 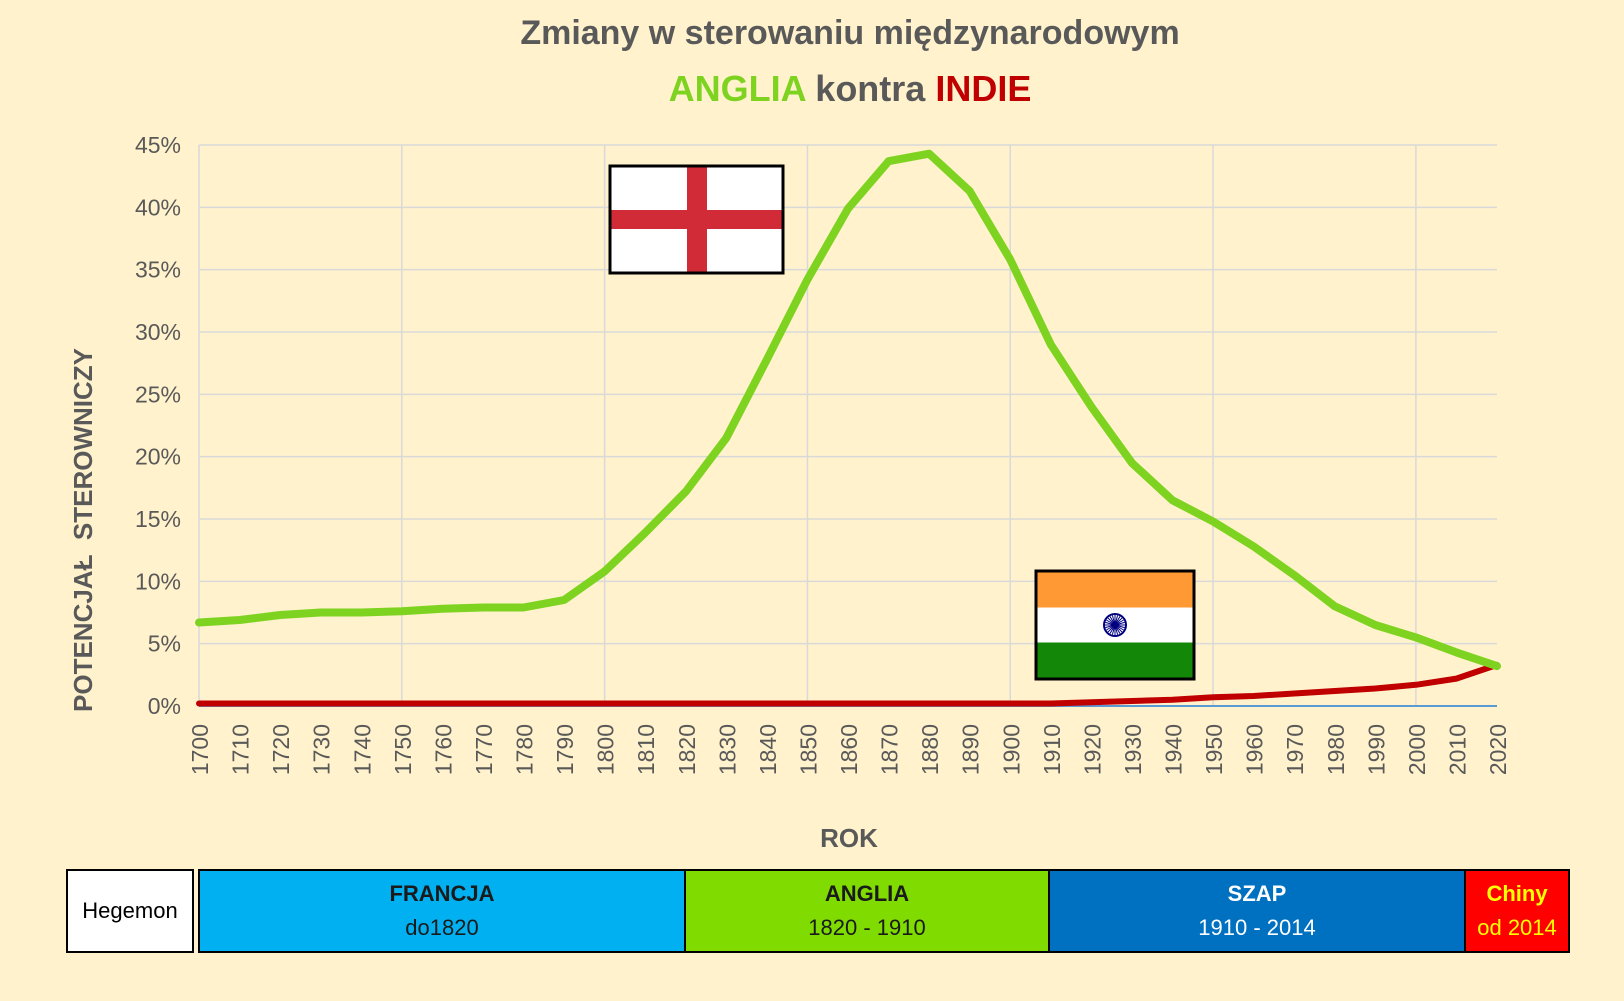 What do you see at coordinates (200, 749) in the screenshot?
I see `x-tick-label: 1700` at bounding box center [200, 749].